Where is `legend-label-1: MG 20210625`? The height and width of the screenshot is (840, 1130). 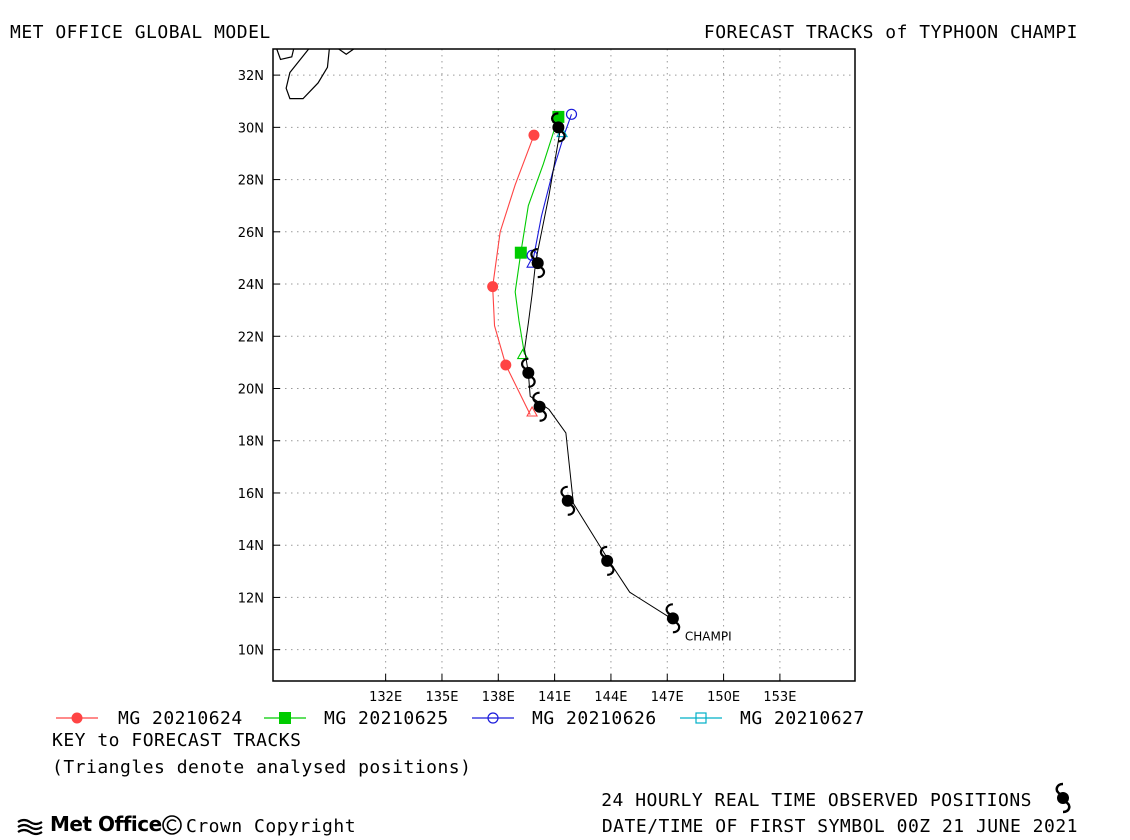 legend-label-1: MG 20210625 is located at coordinates (386, 718).